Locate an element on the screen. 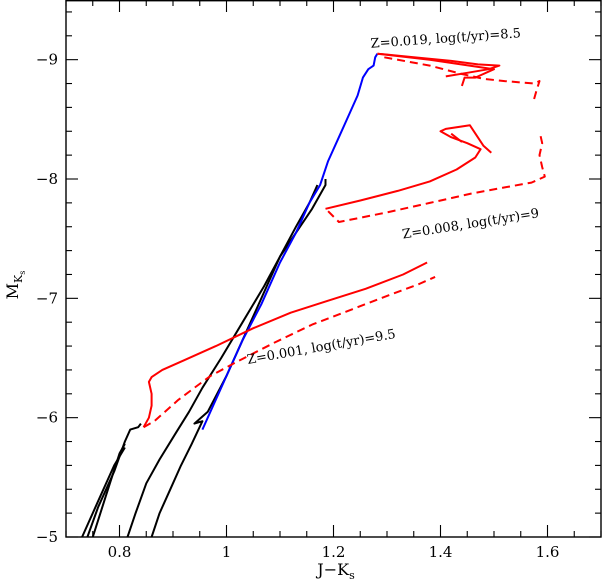 Image resolution: width=603 pixels, height=586 pixels. y-axis-title: MKs is located at coordinates (15, 285).